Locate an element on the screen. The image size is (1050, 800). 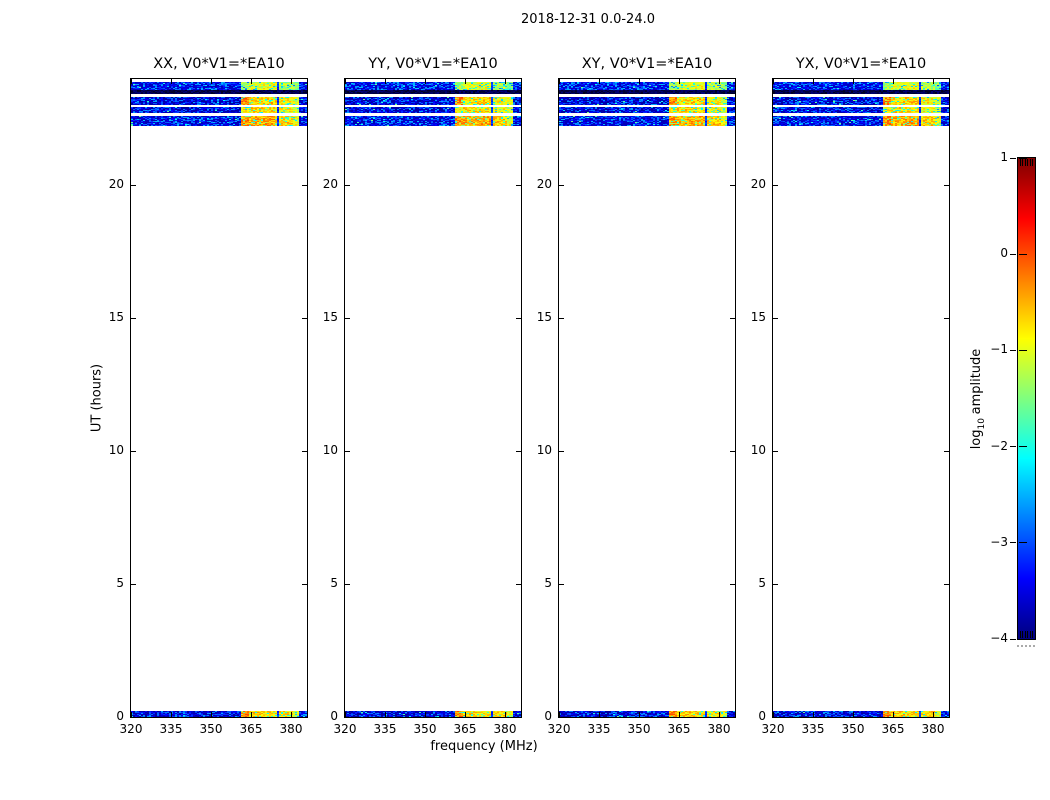
colorbar-label-sub: 10 is located at coordinates (981, 424).